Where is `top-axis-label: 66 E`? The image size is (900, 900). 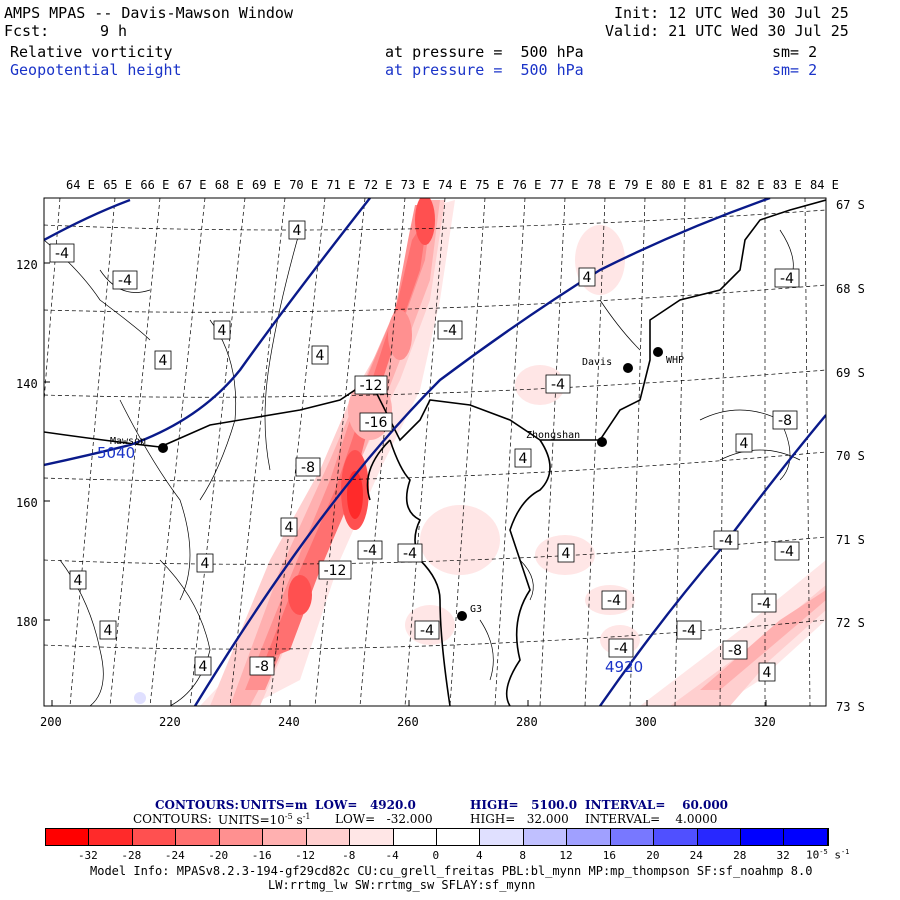
top-axis-label: 66 E is located at coordinates (155, 185).